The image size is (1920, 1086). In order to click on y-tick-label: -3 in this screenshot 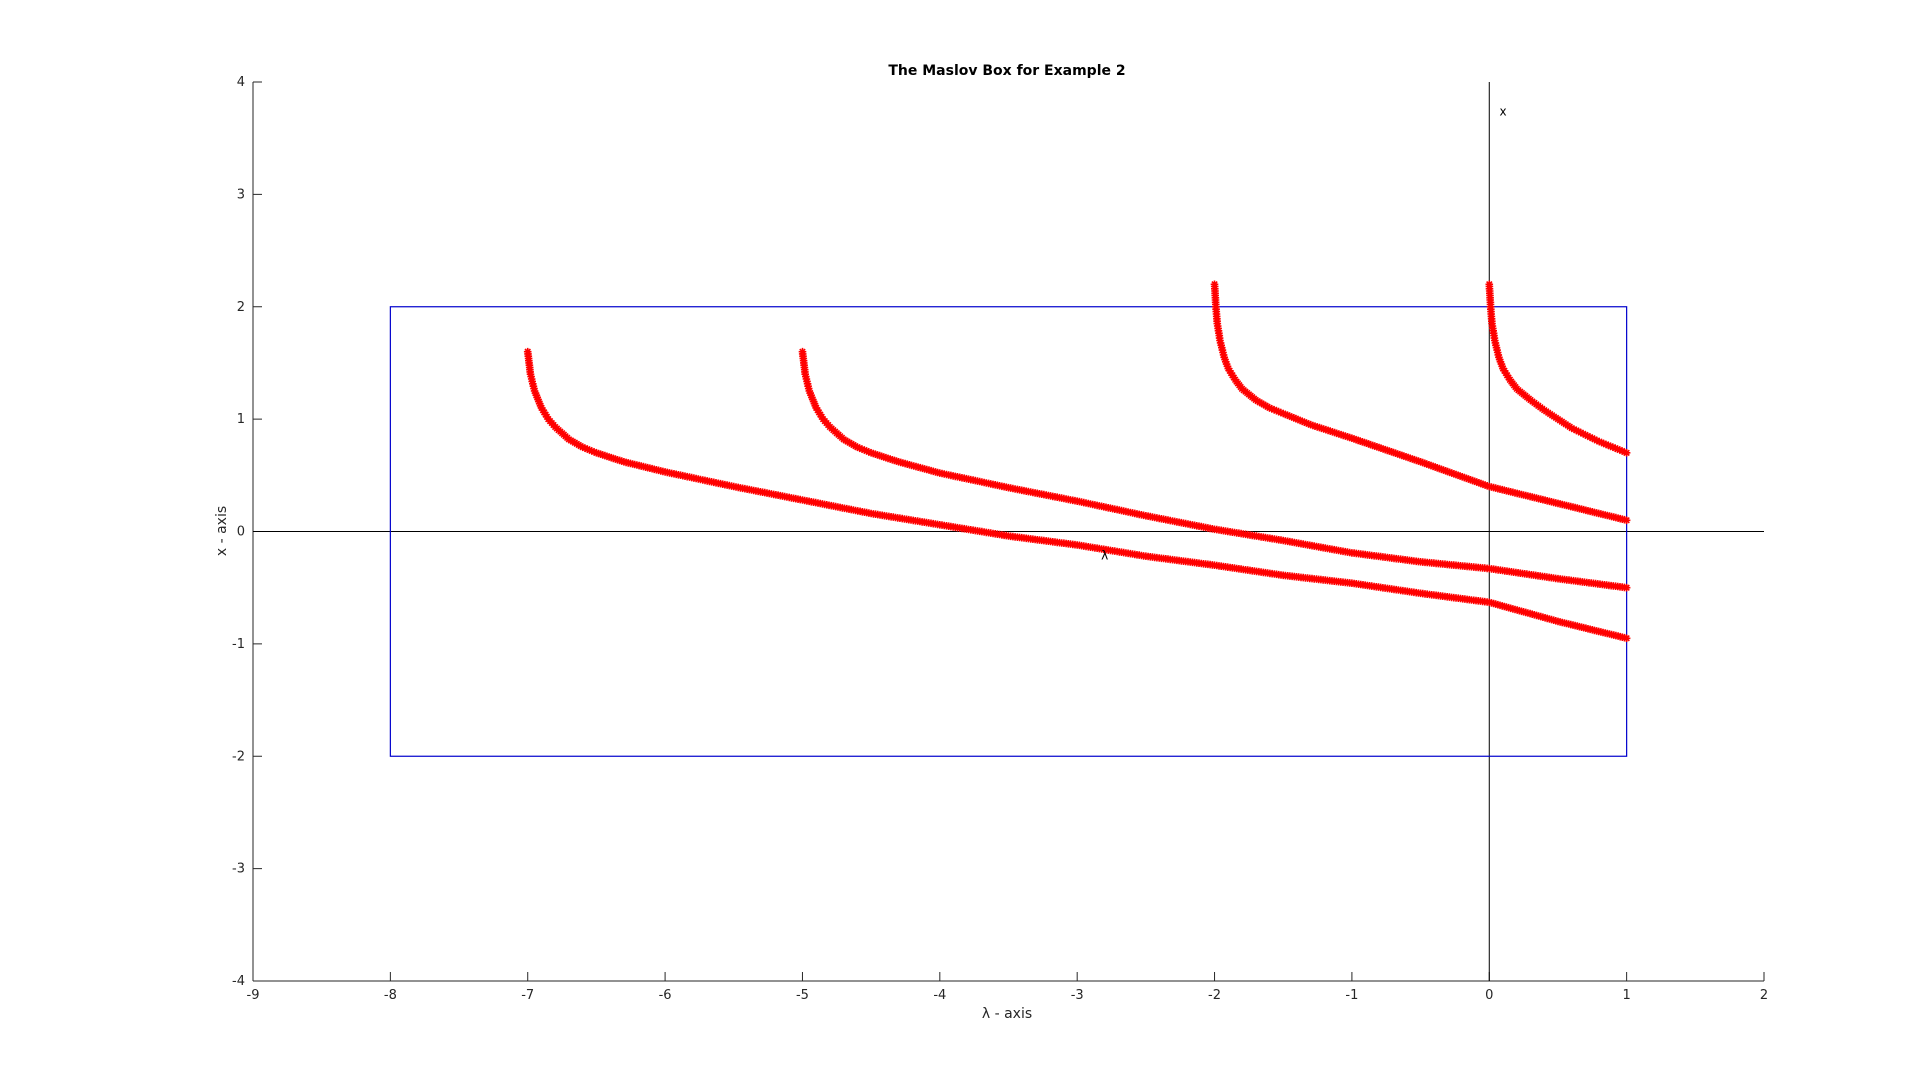, I will do `click(238, 869)`.